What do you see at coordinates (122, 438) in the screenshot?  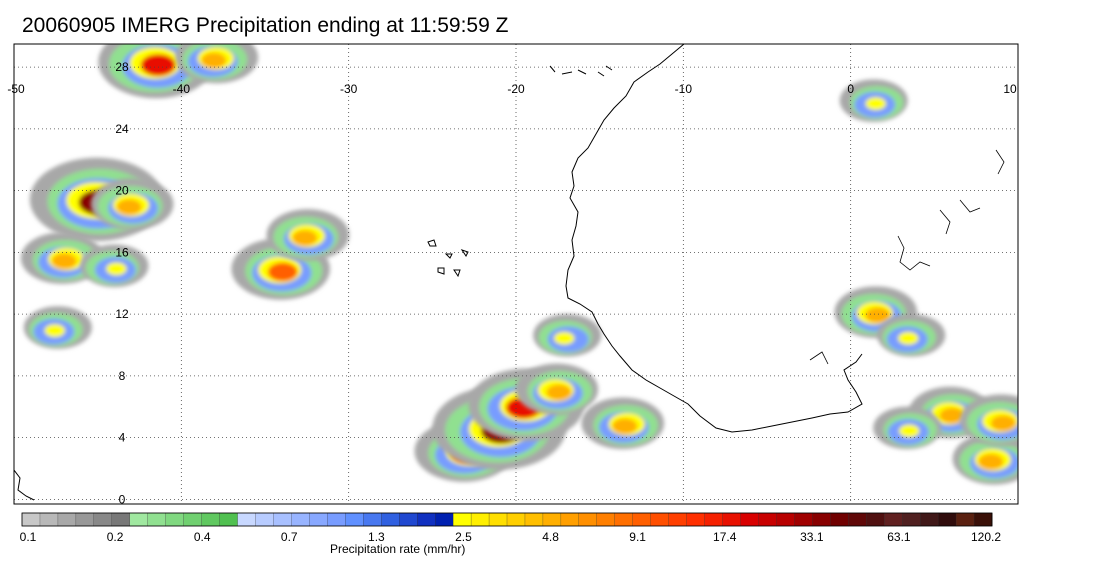 I see `latitude-label: 4` at bounding box center [122, 438].